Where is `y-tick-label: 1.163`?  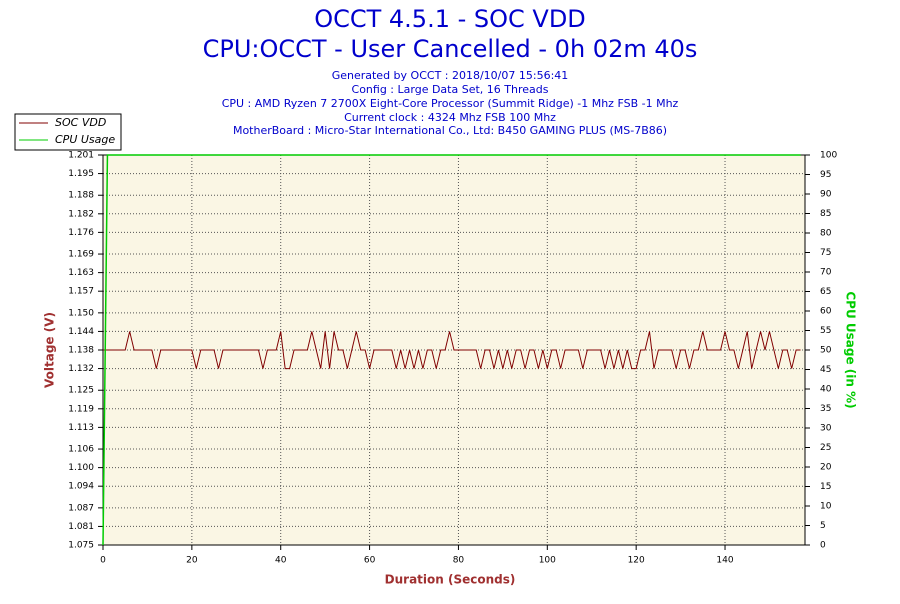
y-tick-label: 1.163 is located at coordinates (81, 273).